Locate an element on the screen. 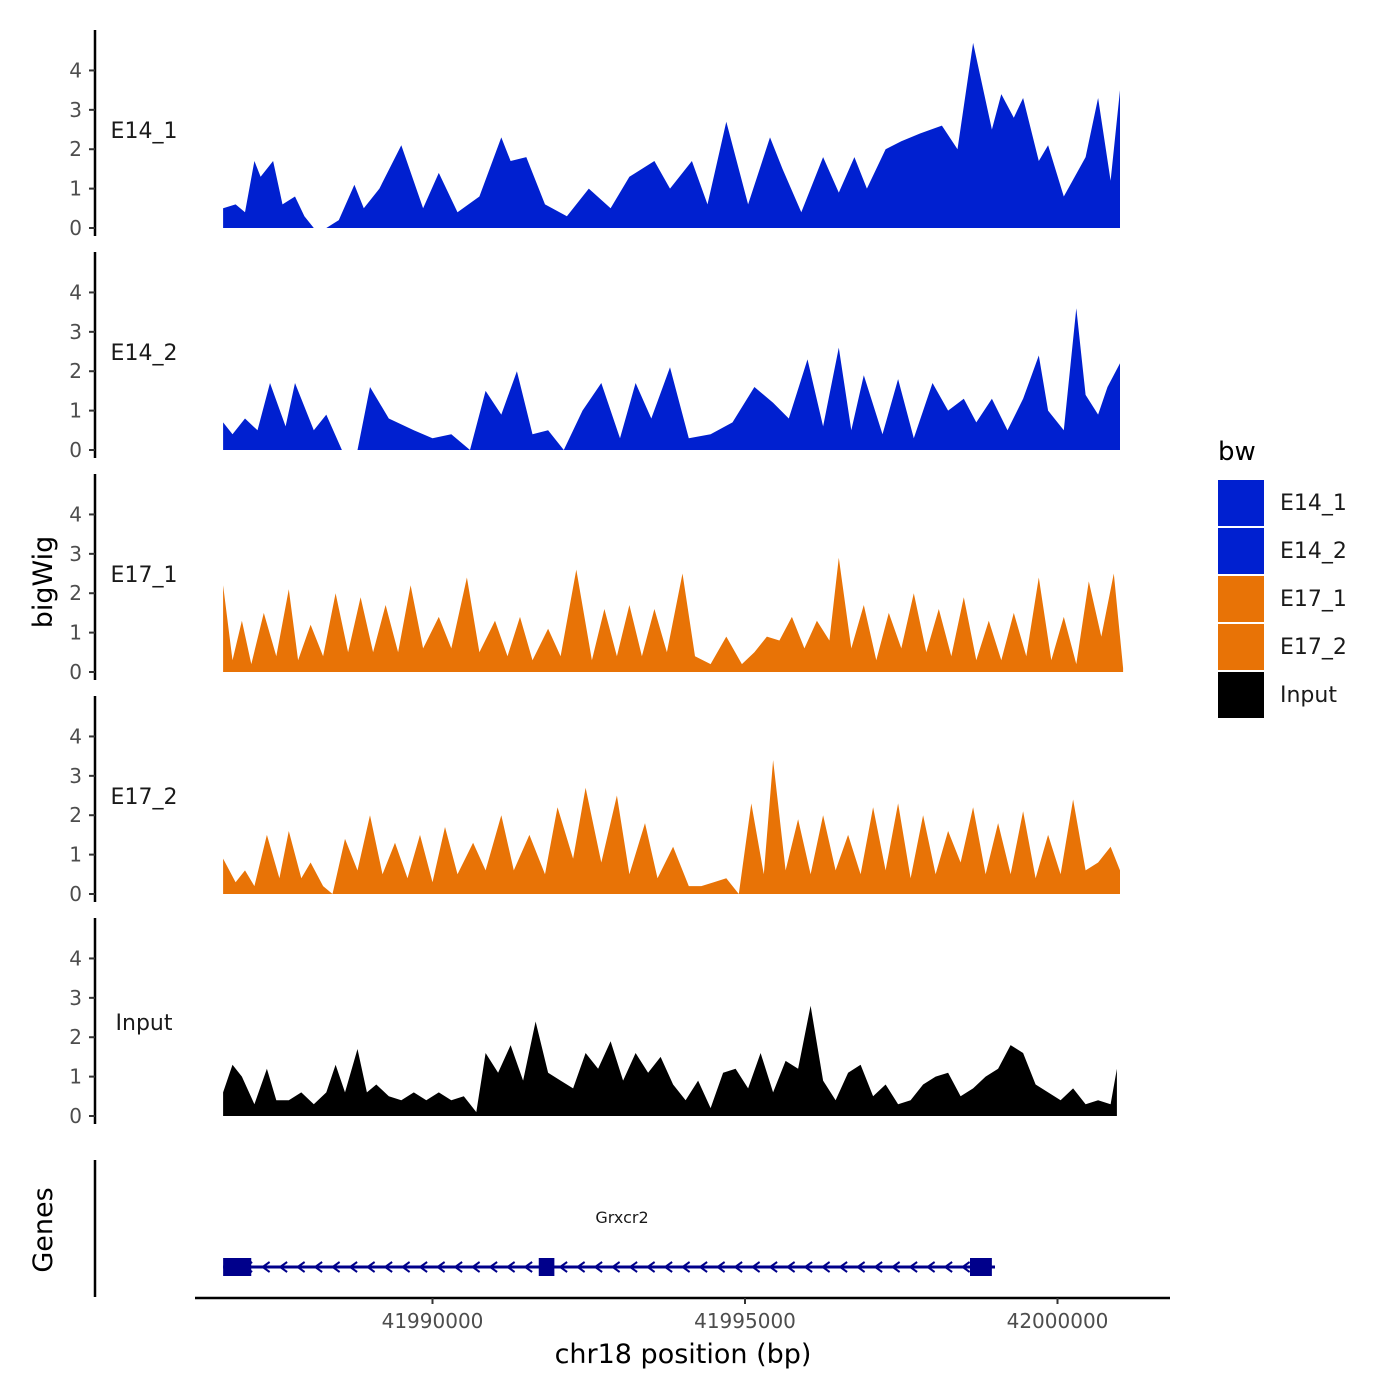  legend: bw E14_1 E14_2 E17_1 E17_2 Input is located at coordinates (1282, 577).